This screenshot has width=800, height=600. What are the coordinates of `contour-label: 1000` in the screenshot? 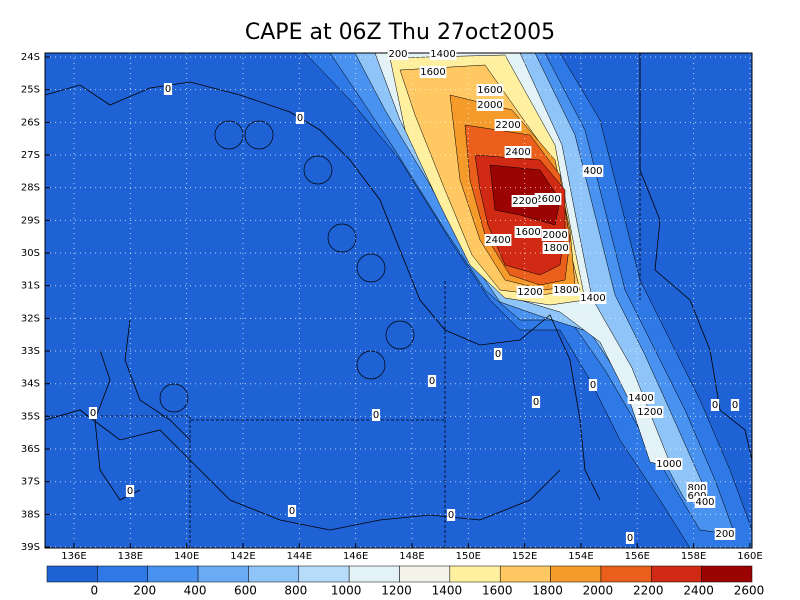 It's located at (668, 464).